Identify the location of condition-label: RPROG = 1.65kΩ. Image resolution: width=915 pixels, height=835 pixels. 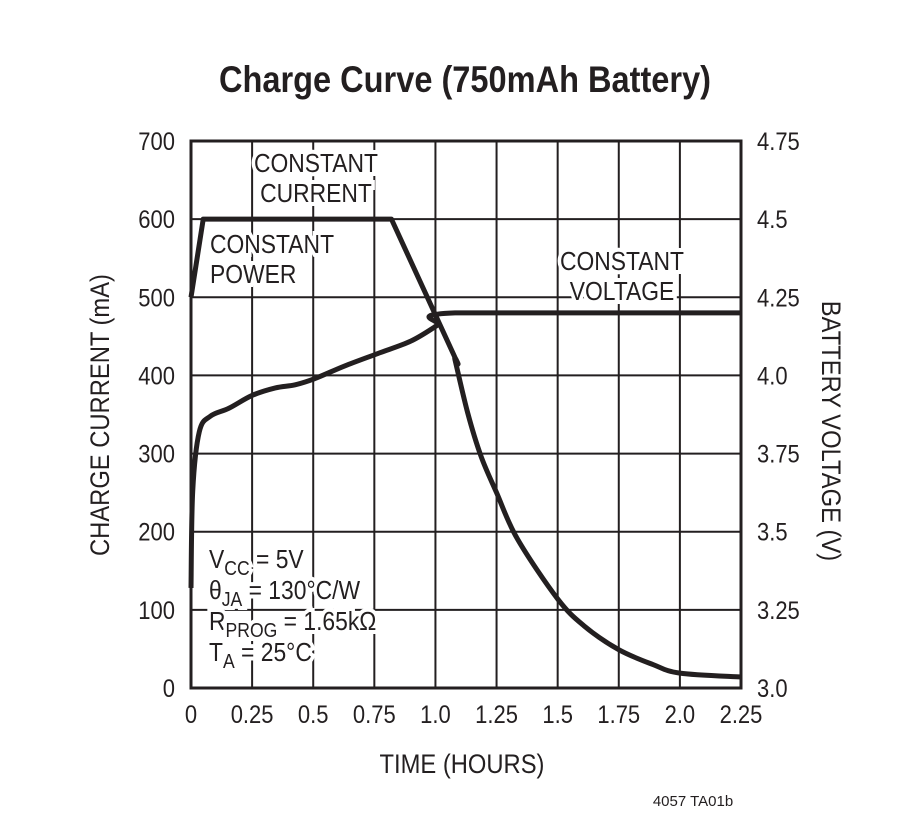
(292, 625).